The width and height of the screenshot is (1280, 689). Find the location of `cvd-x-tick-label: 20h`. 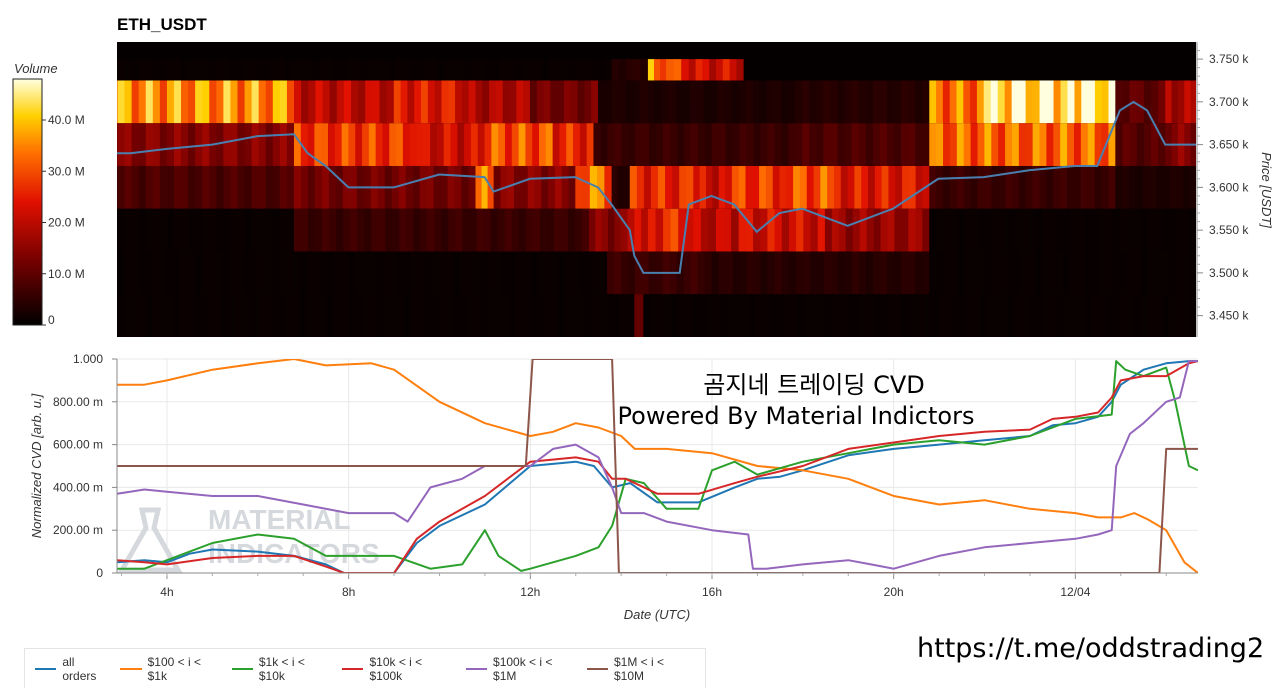

cvd-x-tick-label: 20h is located at coordinates (894, 592).